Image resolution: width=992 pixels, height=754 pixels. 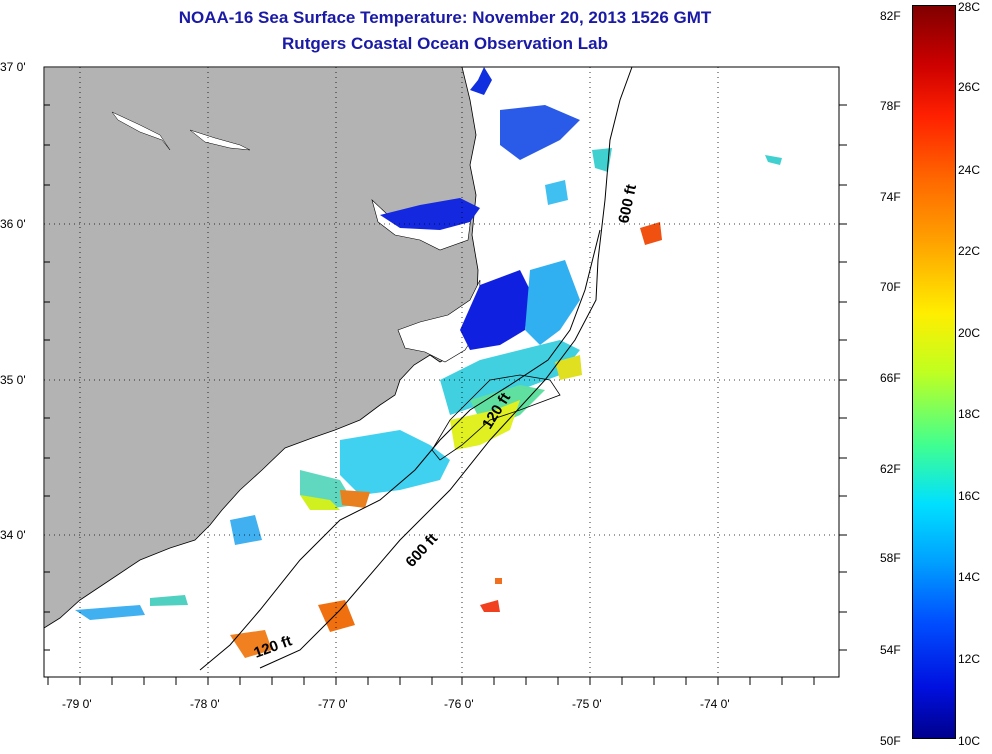 I want to click on colorbar-c-label: 20C, so click(x=969, y=333).